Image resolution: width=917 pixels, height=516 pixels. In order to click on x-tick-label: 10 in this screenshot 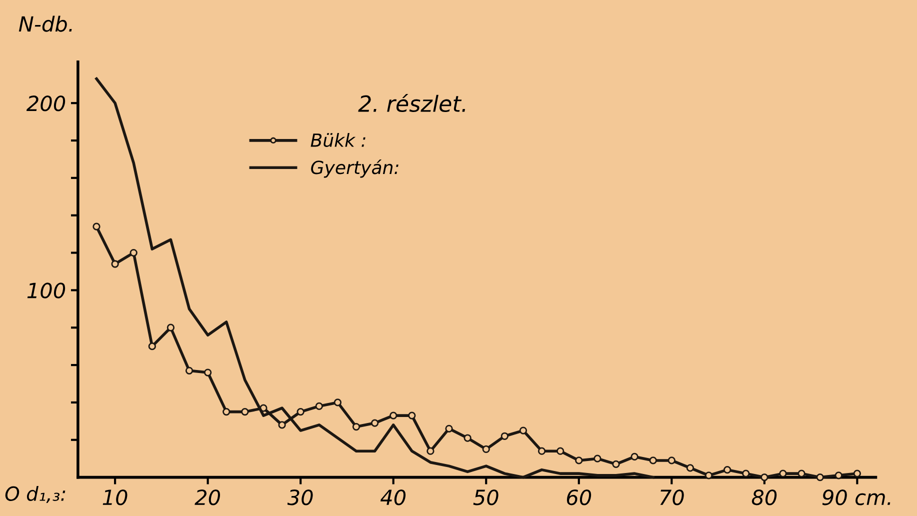, I will do `click(115, 497)`.